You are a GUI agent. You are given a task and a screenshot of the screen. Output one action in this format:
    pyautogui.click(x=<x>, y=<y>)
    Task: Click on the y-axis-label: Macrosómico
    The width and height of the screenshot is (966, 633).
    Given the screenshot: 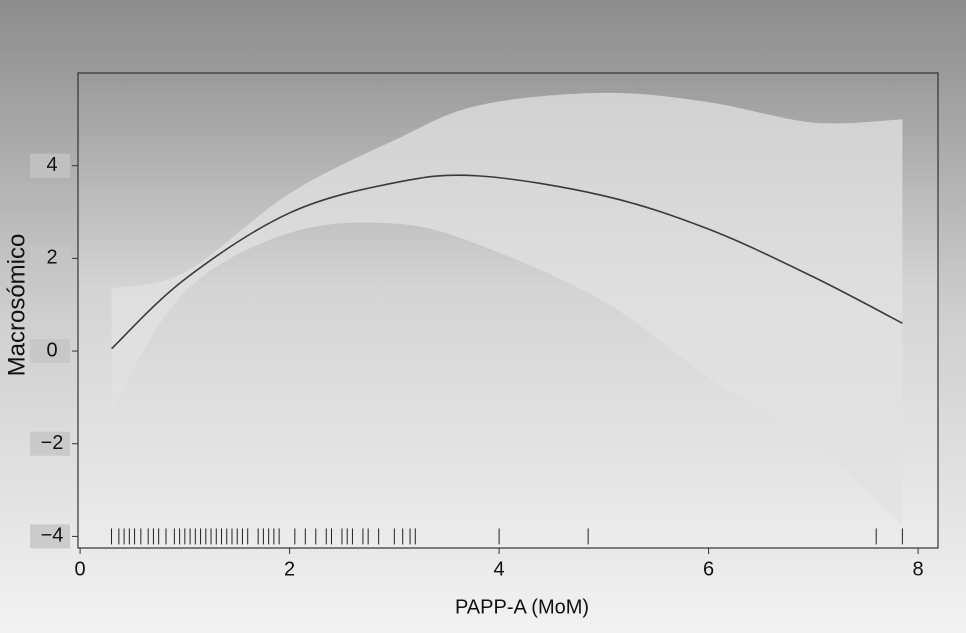 What is the action you would take?
    pyautogui.click(x=16, y=305)
    